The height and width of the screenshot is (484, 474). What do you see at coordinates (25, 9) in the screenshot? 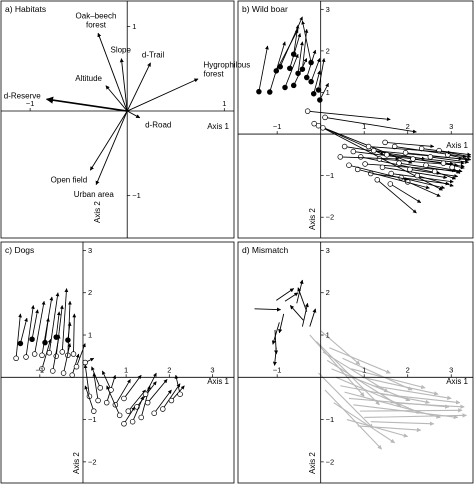
I see `panel-title: a) Habitats` at bounding box center [25, 9].